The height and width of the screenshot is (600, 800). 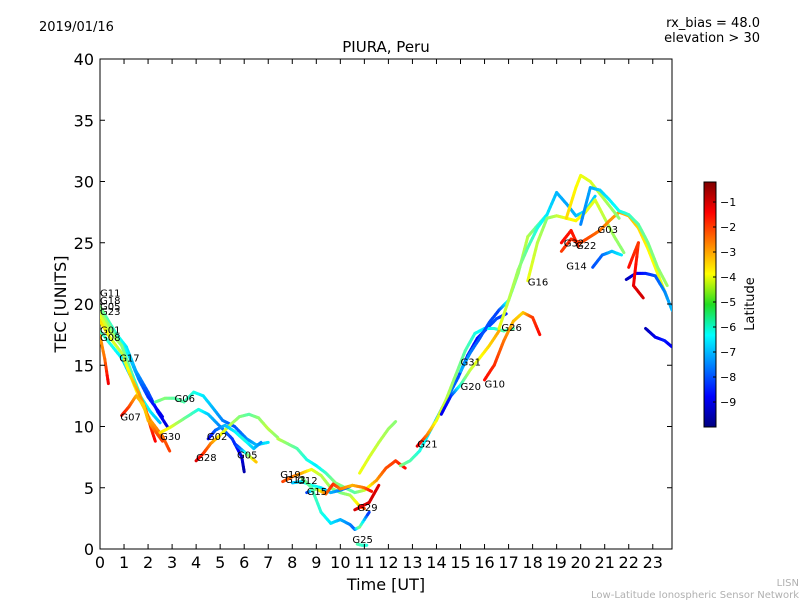 What do you see at coordinates (84, 120) in the screenshot?
I see `y-tick-label: 35` at bounding box center [84, 120].